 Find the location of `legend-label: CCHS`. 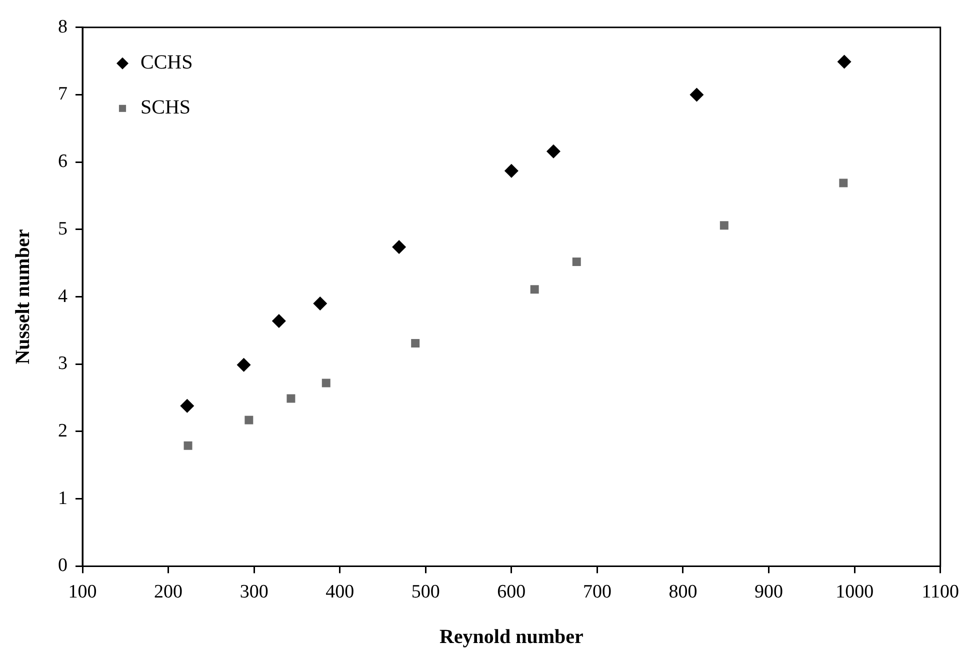

legend-label: CCHS is located at coordinates (166, 63).